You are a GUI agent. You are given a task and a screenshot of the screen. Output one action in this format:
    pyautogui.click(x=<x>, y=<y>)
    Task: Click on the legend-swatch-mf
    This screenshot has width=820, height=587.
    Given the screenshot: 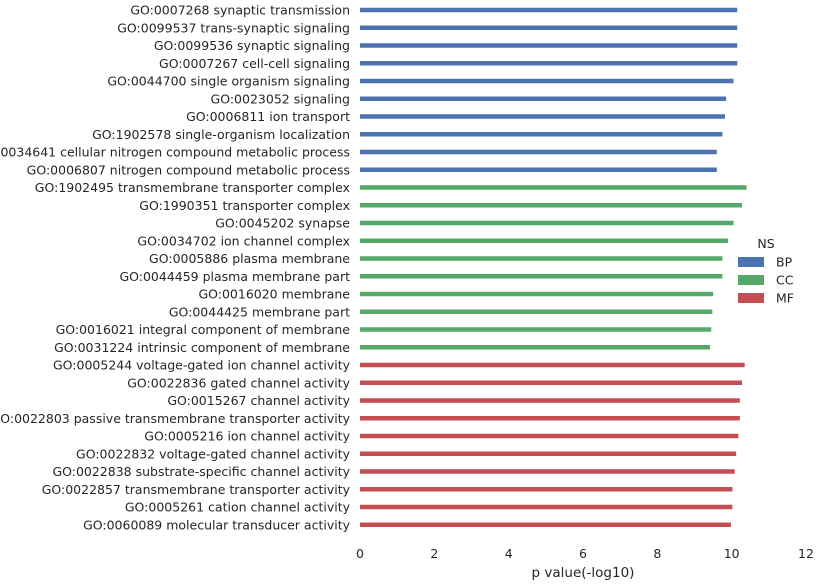 What is the action you would take?
    pyautogui.click(x=751, y=298)
    